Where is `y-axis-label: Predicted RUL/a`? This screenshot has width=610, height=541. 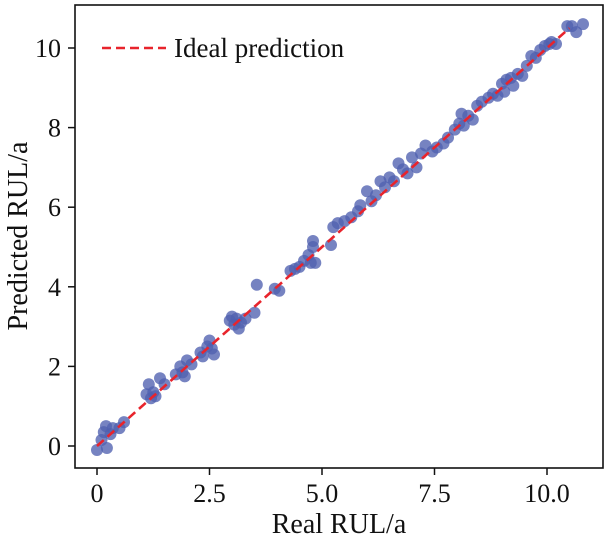 y-axis-label: Predicted RUL/a is located at coordinates (18, 236).